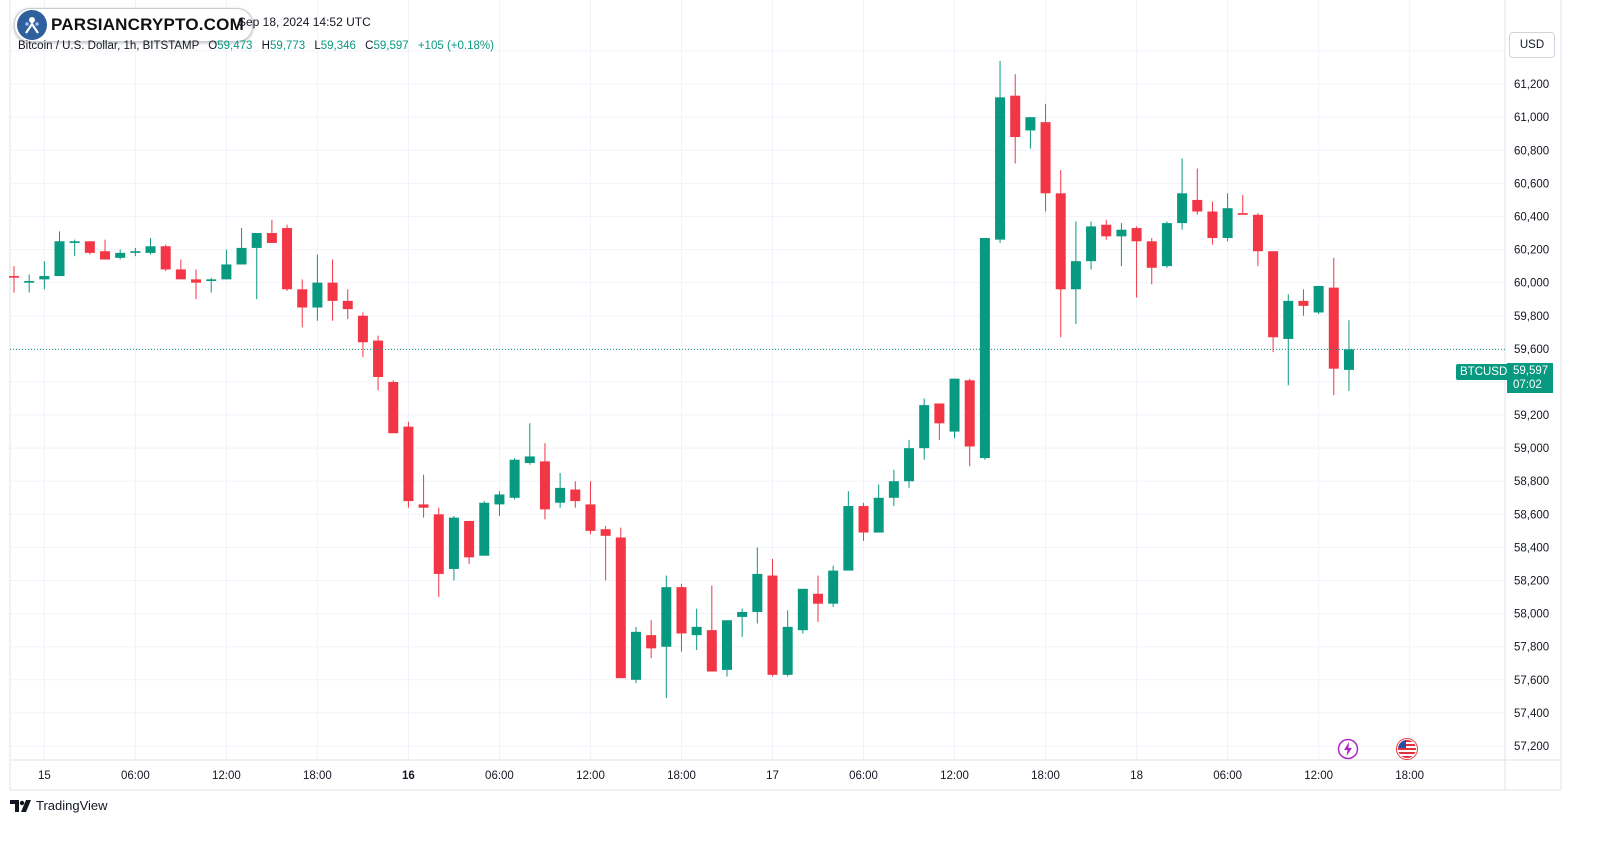 Image resolution: width=1617 pixels, height=849 pixels. What do you see at coordinates (1531, 217) in the screenshot?
I see `price-tick-label: 60,400` at bounding box center [1531, 217].